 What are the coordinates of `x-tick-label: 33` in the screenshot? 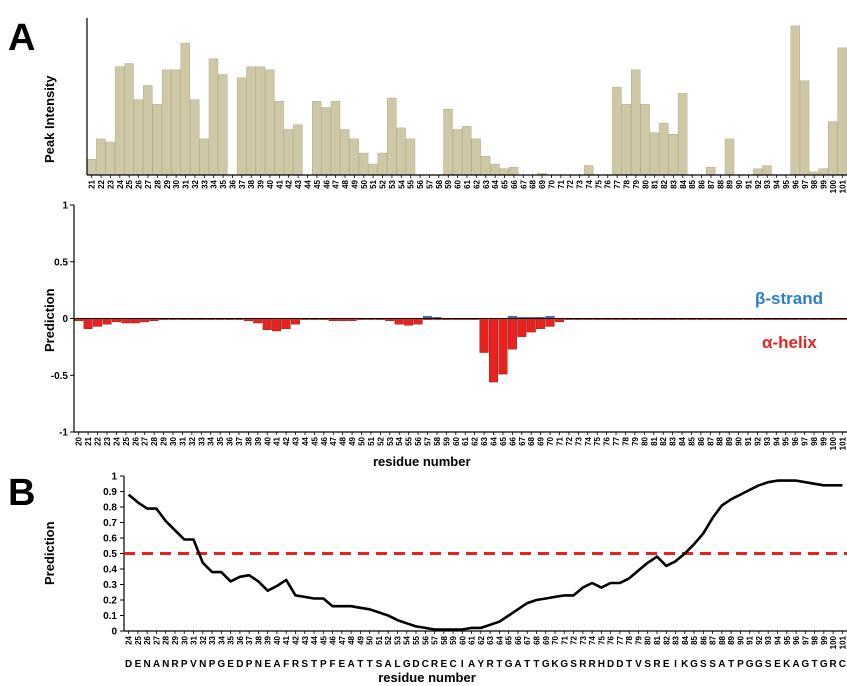 It's located at (212, 639).